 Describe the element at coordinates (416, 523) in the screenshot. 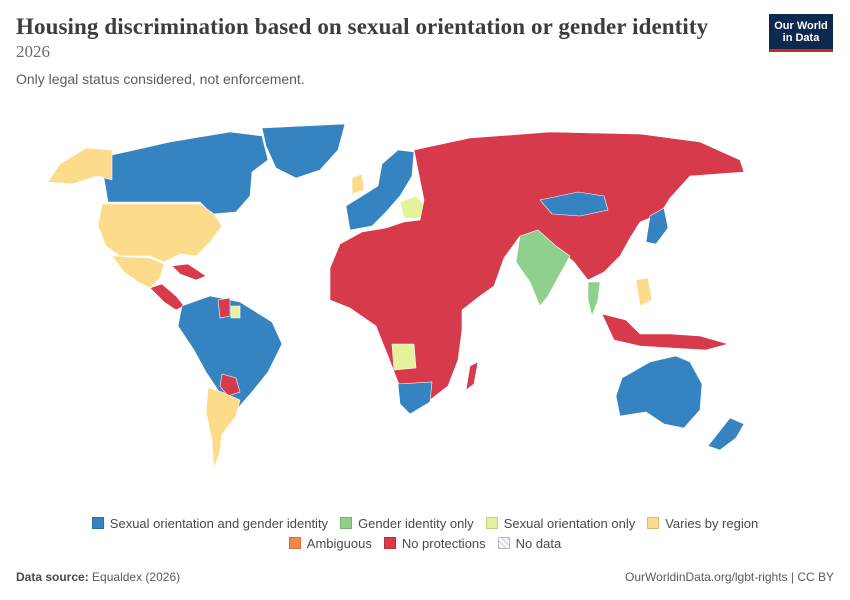

I see `legend-label-gi-only: Gender identity only` at that location.